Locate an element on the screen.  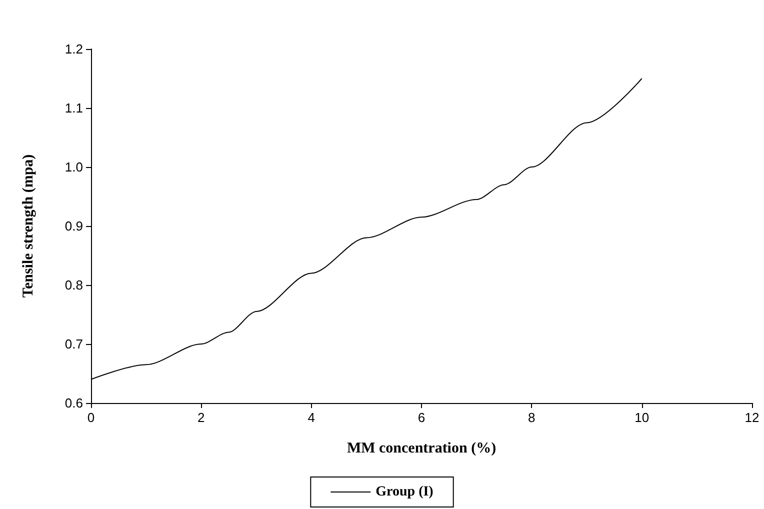
y-tick-label: 1.1 is located at coordinates (73, 108).